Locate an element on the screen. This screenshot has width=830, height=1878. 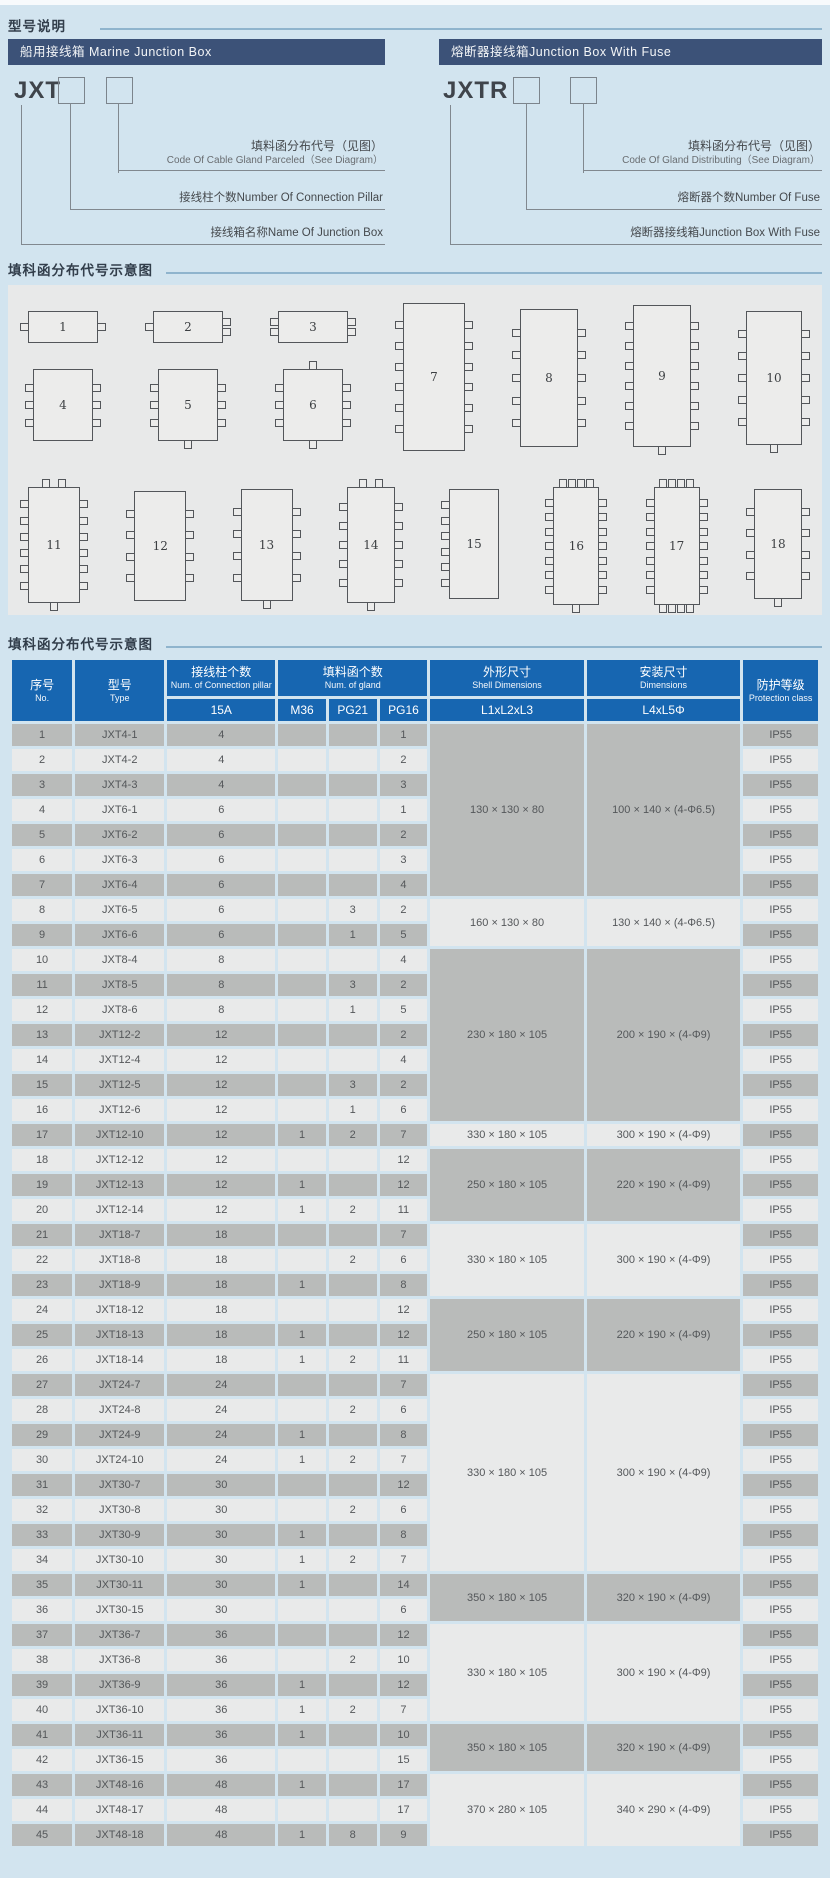
shell-dimensions-cell: 350 × 180 × 105 is located at coordinates (507, 1747).